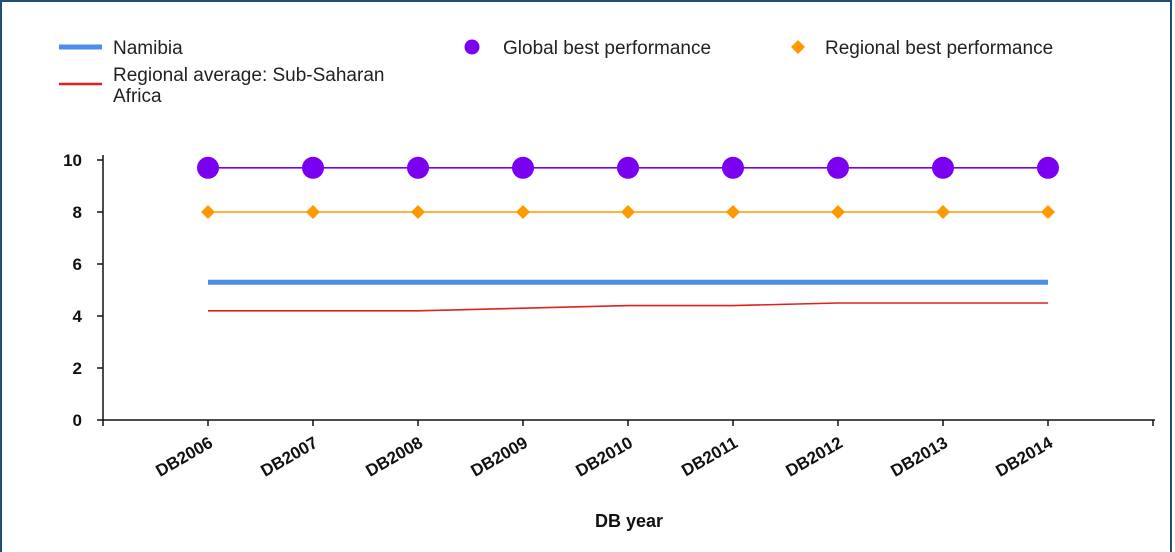  What do you see at coordinates (472, 47) in the screenshot?
I see `legend-swatch-global-best` at bounding box center [472, 47].